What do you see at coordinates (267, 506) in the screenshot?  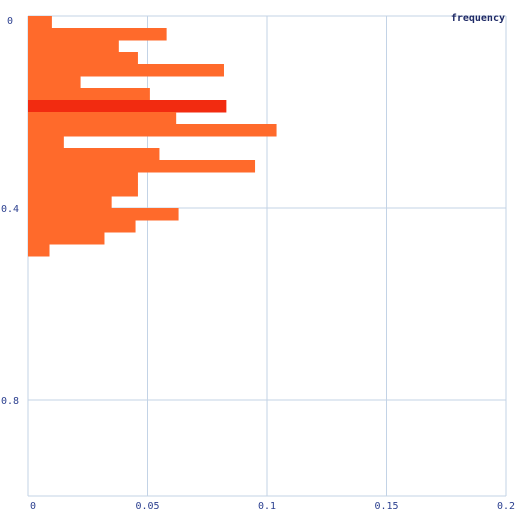 I see `x-tick-label: 0.1` at bounding box center [267, 506].